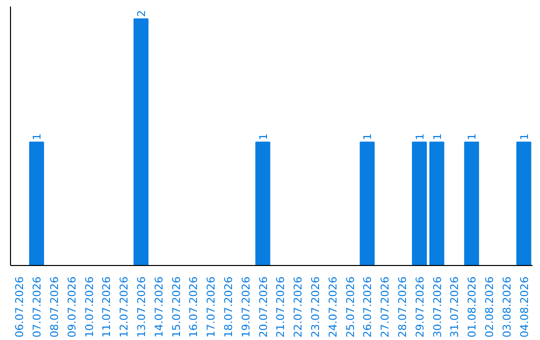 The width and height of the screenshot is (540, 340). What do you see at coordinates (141, 307) in the screenshot?
I see `x-tick-label: 13.07.2026` at bounding box center [141, 307].